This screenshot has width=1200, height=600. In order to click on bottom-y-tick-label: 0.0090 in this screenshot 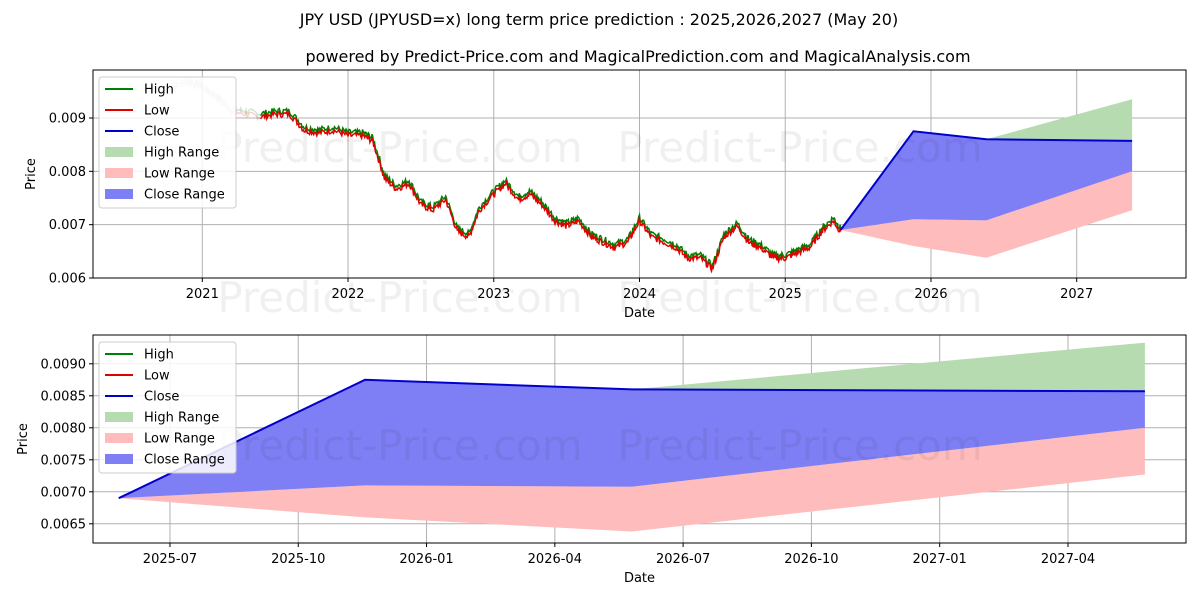, I will do `click(64, 364)`.